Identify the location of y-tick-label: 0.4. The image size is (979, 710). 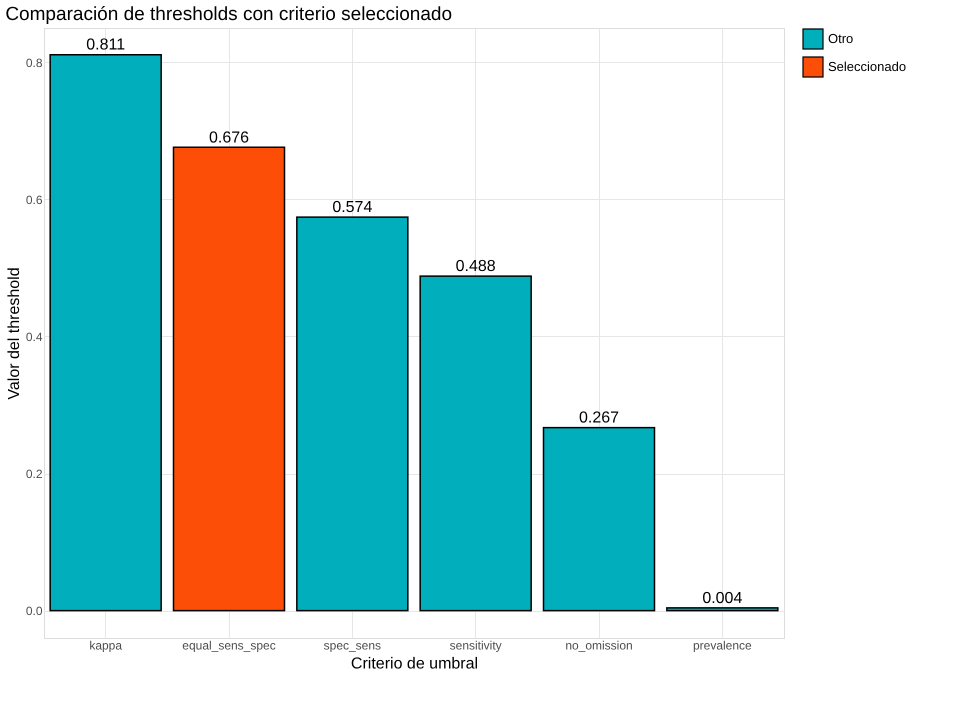
(34, 337).